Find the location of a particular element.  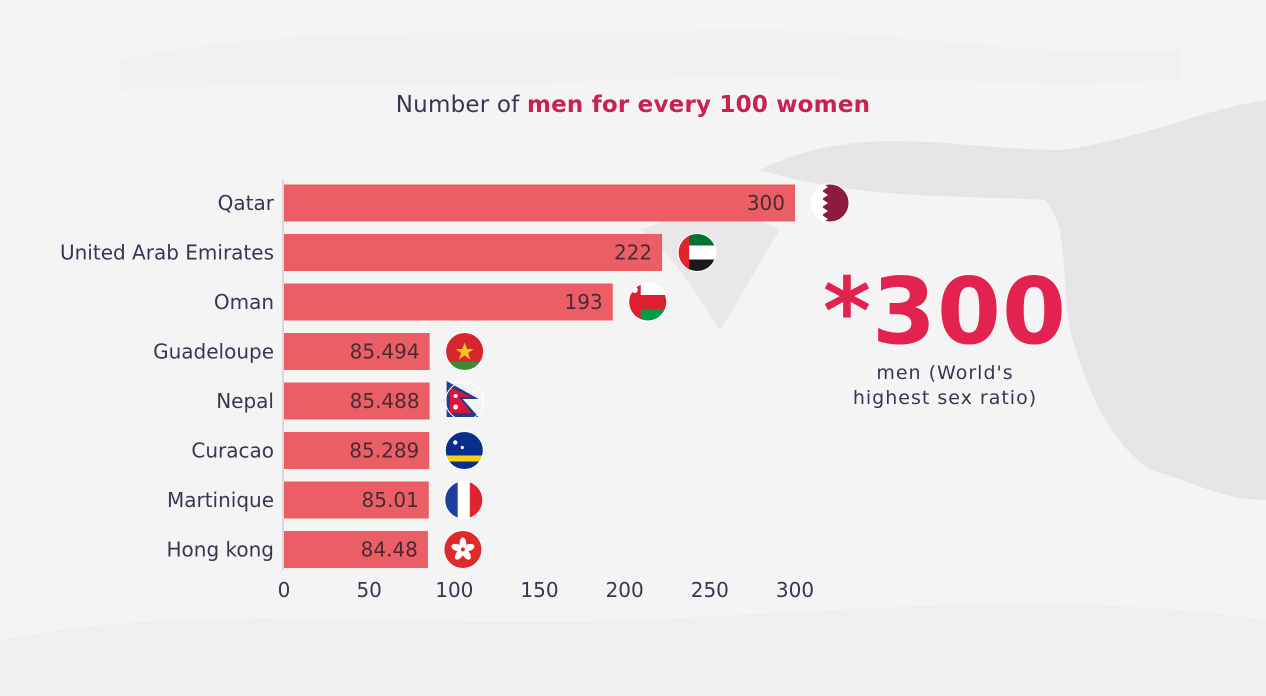

hong-kong-flag-icon is located at coordinates (463, 549).